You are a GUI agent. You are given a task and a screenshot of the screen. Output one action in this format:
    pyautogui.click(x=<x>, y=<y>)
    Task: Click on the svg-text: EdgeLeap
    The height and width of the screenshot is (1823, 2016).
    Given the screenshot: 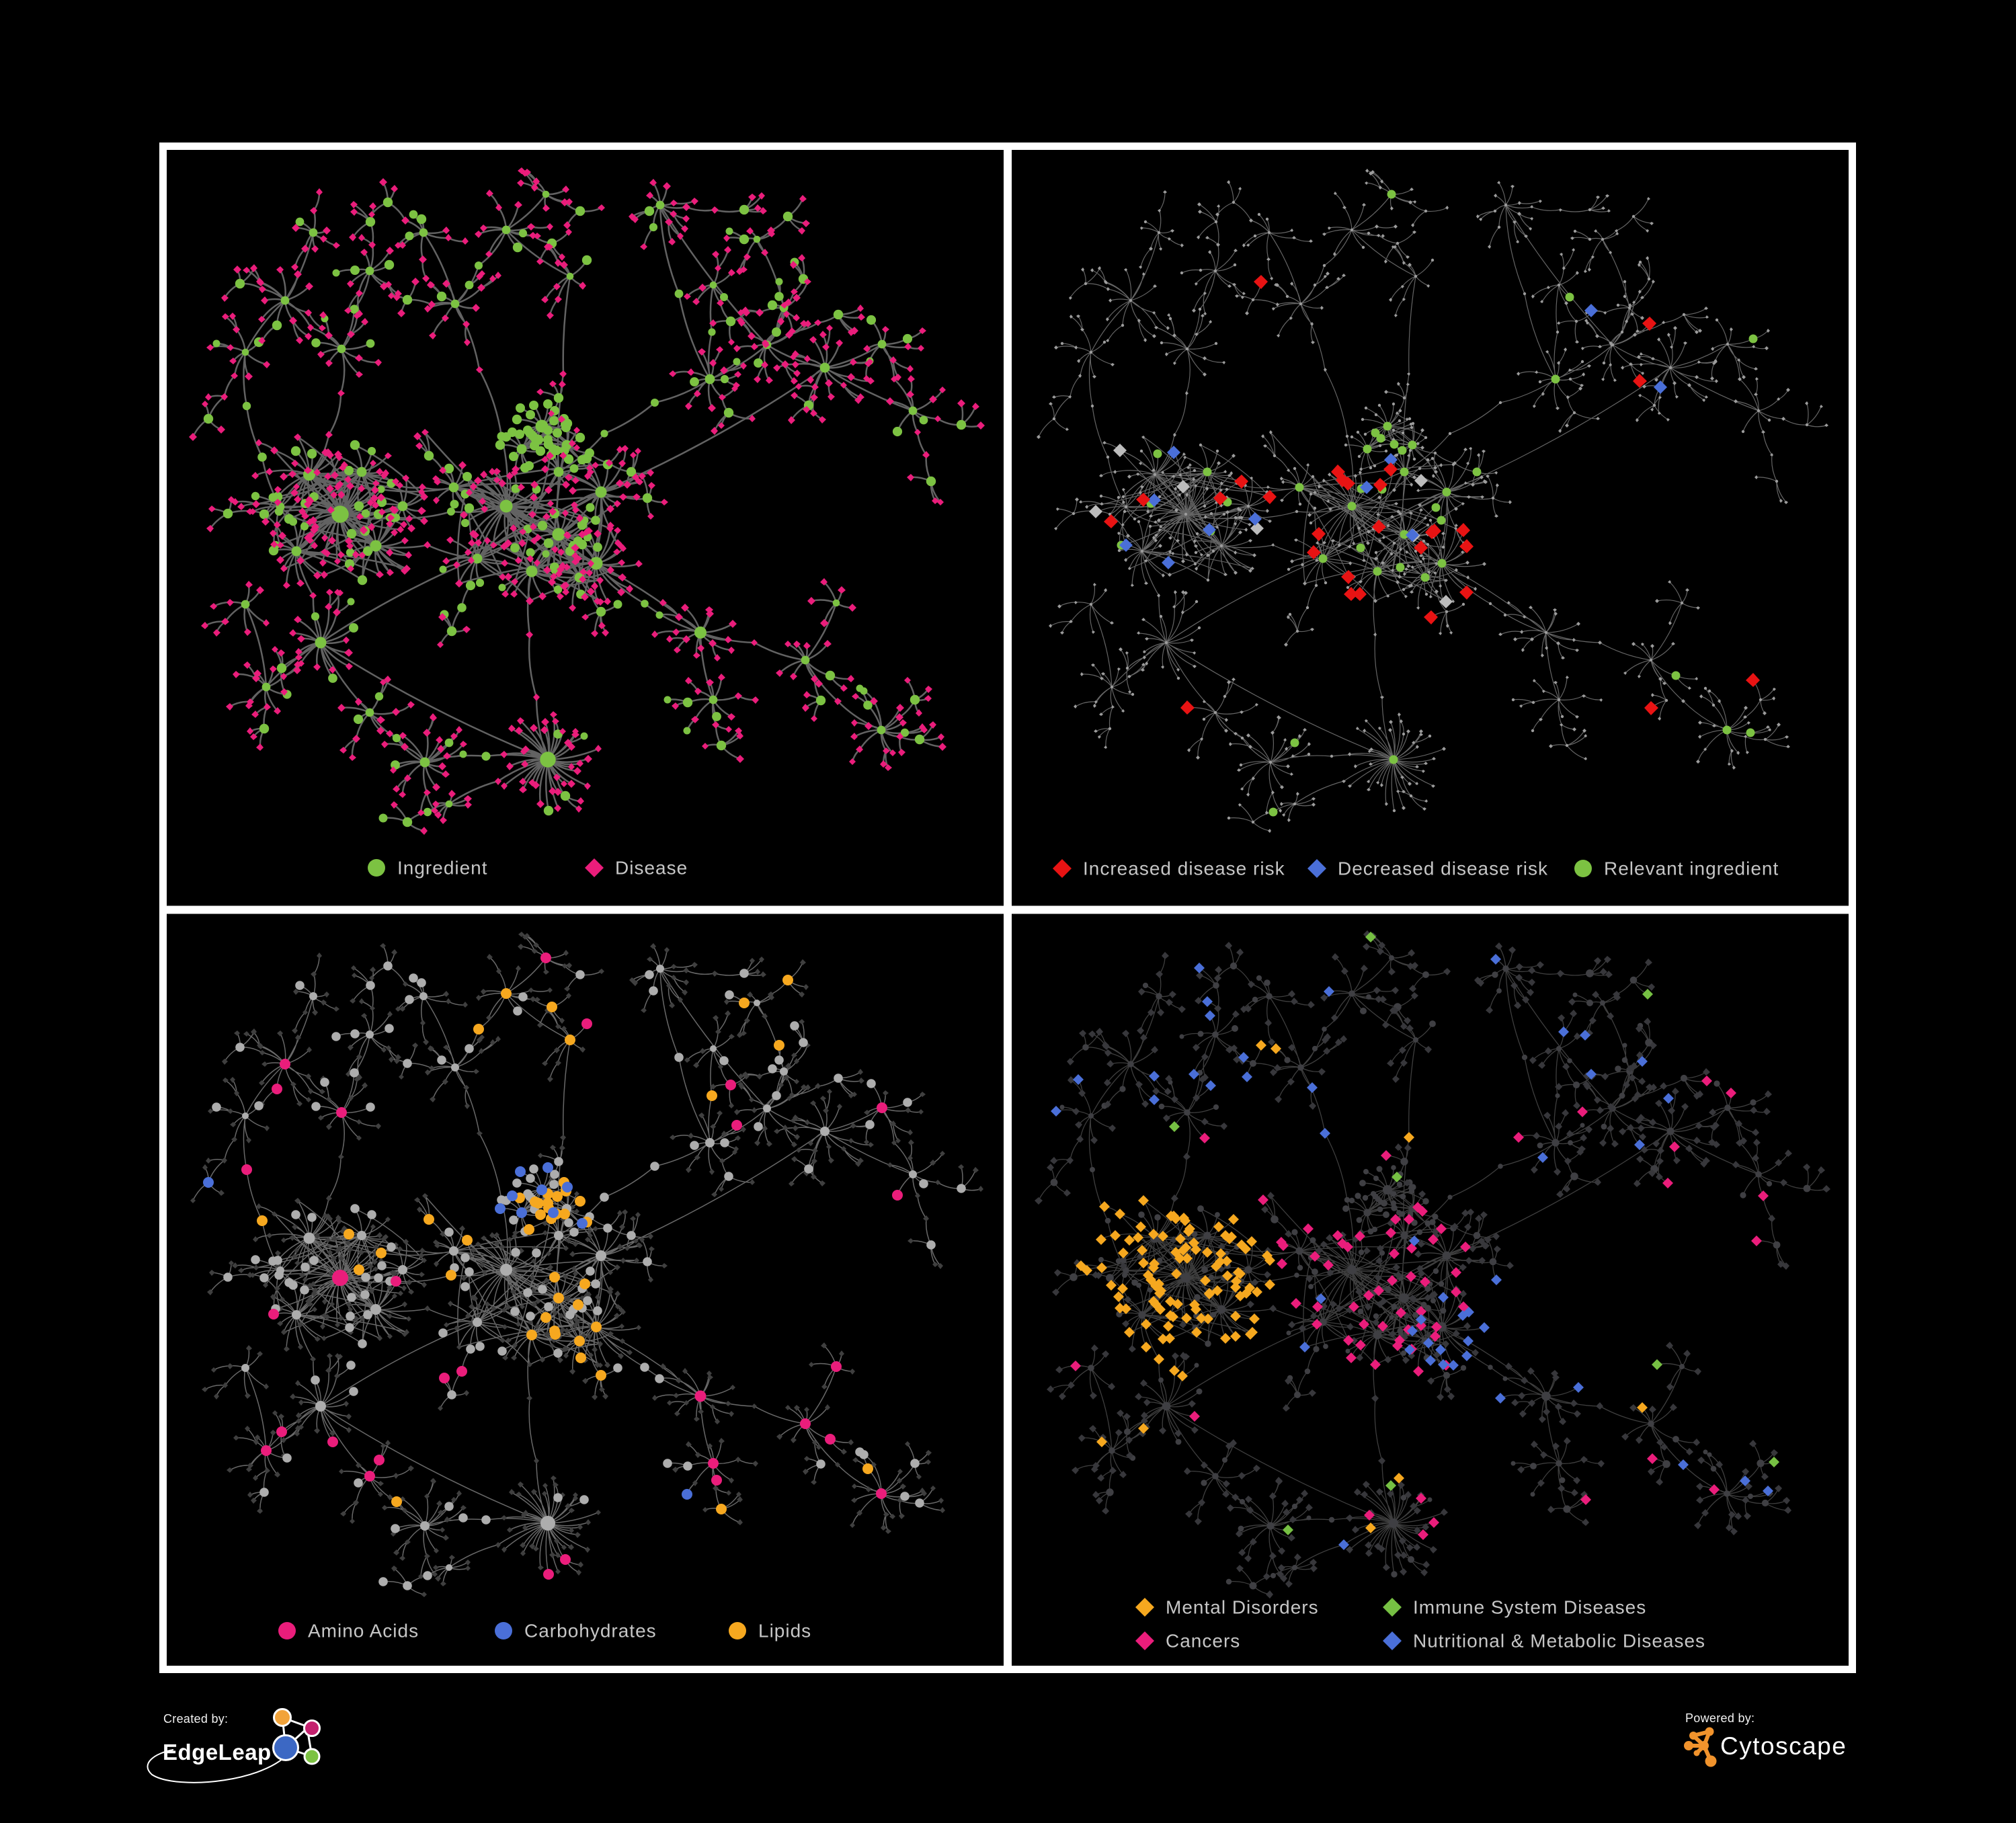 What is the action you would take?
    pyautogui.click(x=217, y=1752)
    